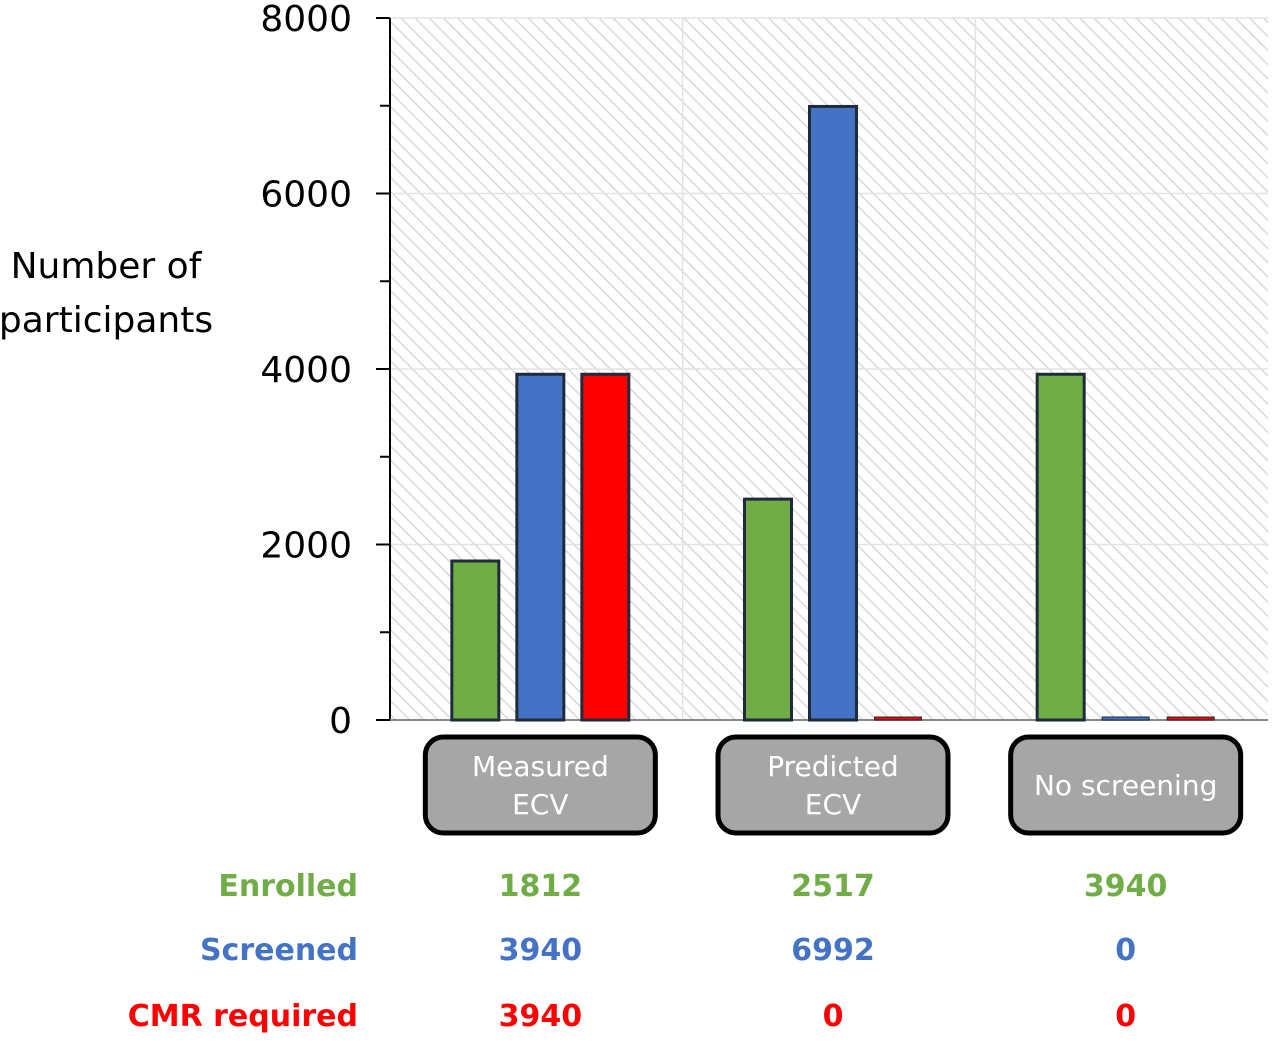 Image resolution: width=1280 pixels, height=1043 pixels. I want to click on table-row-label: CMR required, so click(243, 1016).